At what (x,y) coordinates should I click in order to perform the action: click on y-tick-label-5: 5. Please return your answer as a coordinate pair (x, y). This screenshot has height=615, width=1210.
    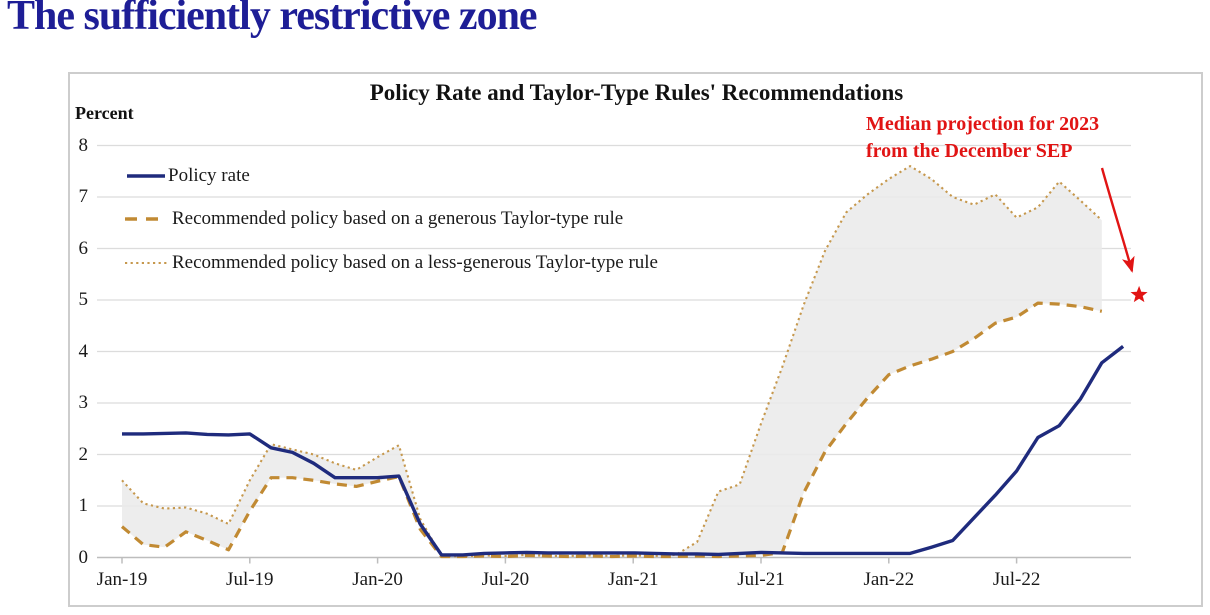
    Looking at the image, I should click on (83, 299).